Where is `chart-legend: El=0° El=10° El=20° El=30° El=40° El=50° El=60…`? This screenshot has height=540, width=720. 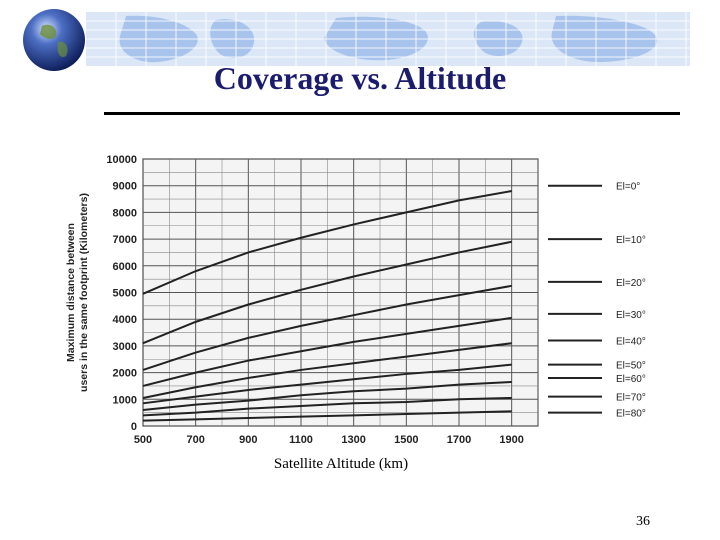
chart-legend: El=0° El=10° El=20° El=30° El=40° El=50° El=60… is located at coordinates (597, 301).